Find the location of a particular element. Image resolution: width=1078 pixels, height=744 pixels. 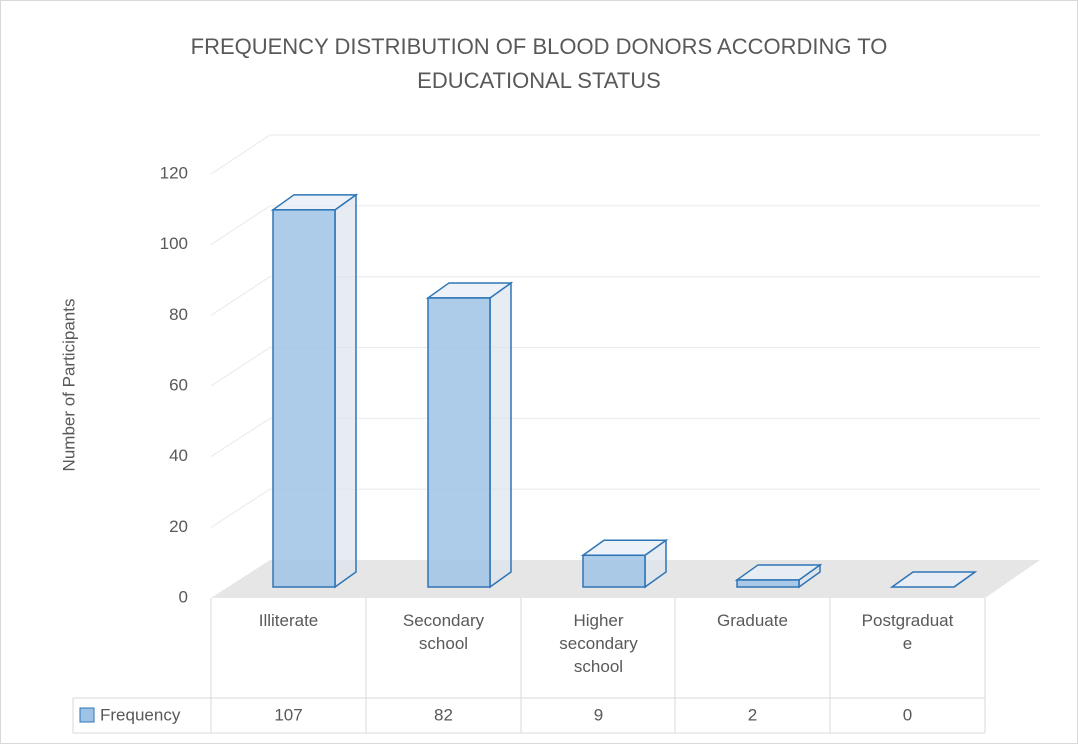

table-value: 9 is located at coordinates (598, 714).